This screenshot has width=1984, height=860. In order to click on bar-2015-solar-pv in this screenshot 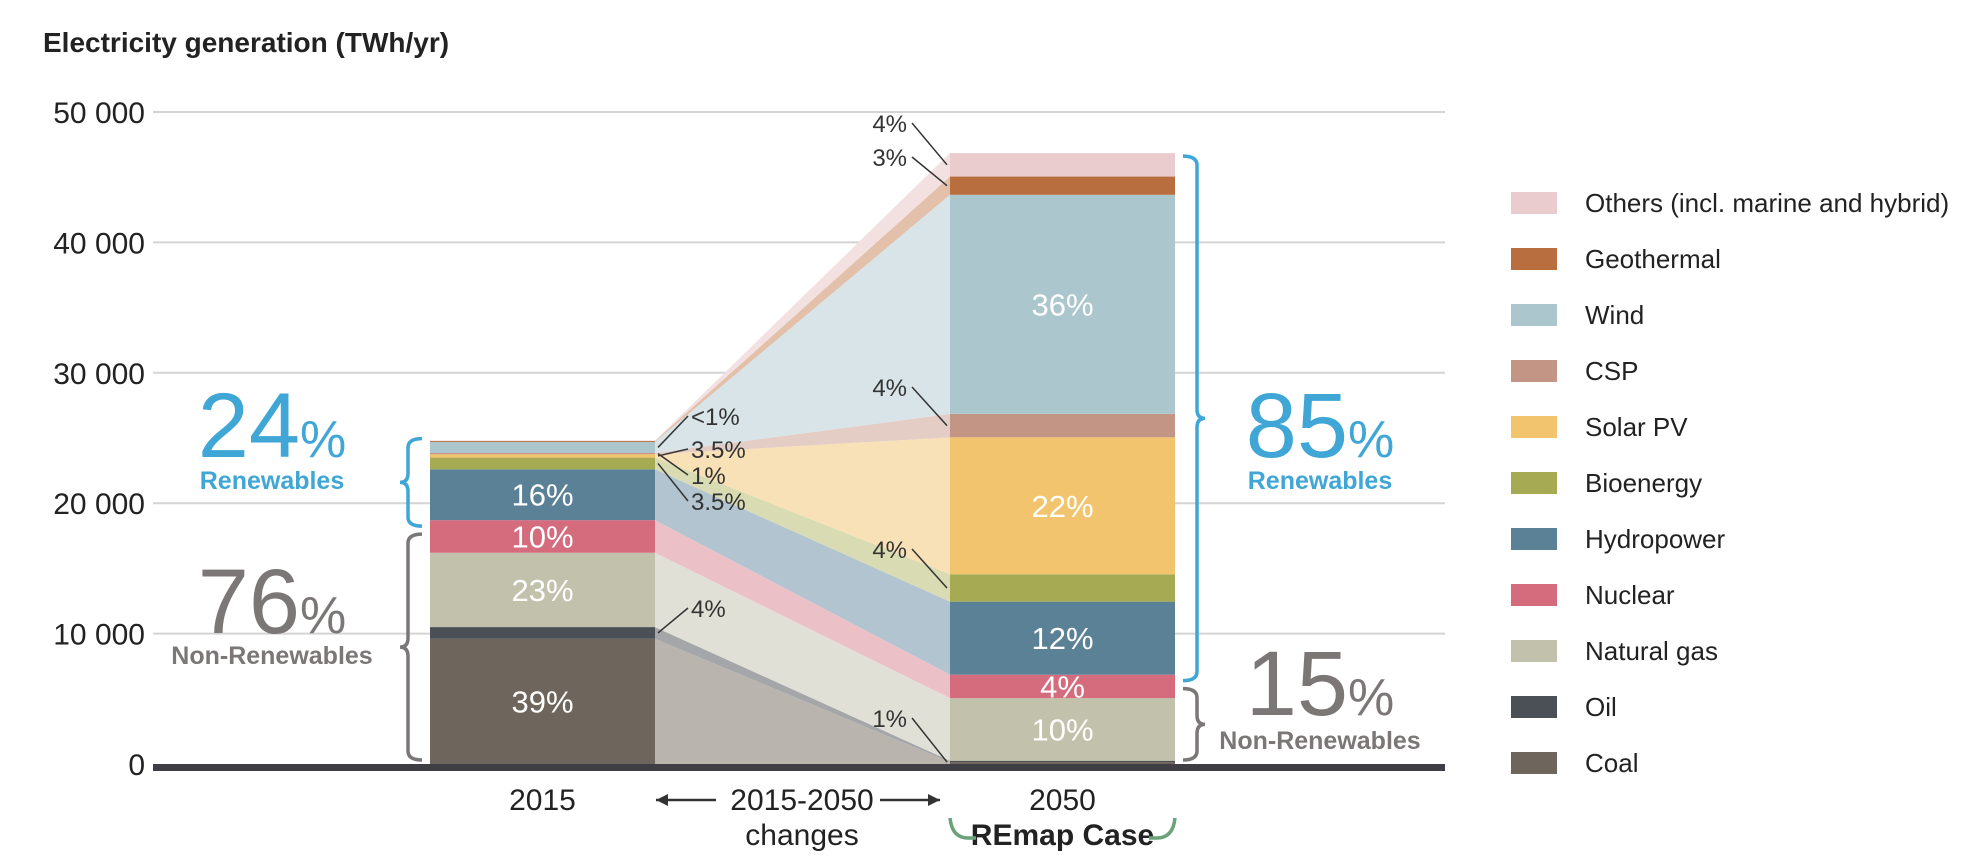, I will do `click(542, 456)`.